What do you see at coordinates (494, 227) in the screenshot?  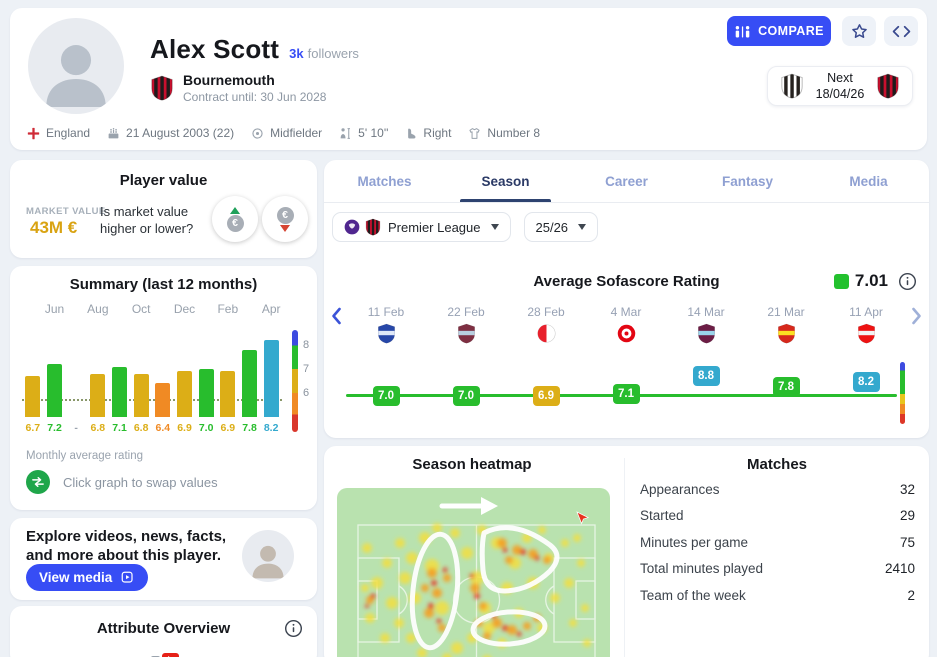 I see `chevron-down-icon` at bounding box center [494, 227].